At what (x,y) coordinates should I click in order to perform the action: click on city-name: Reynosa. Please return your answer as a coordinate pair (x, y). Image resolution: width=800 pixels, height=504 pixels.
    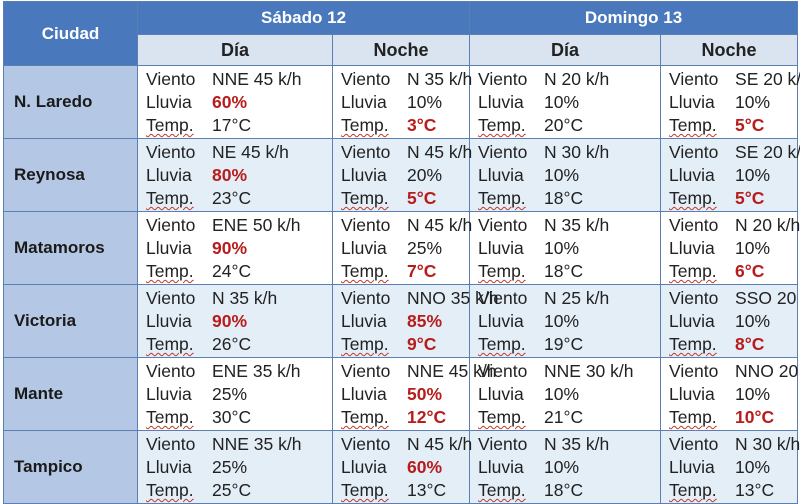
    Looking at the image, I should click on (70, 175).